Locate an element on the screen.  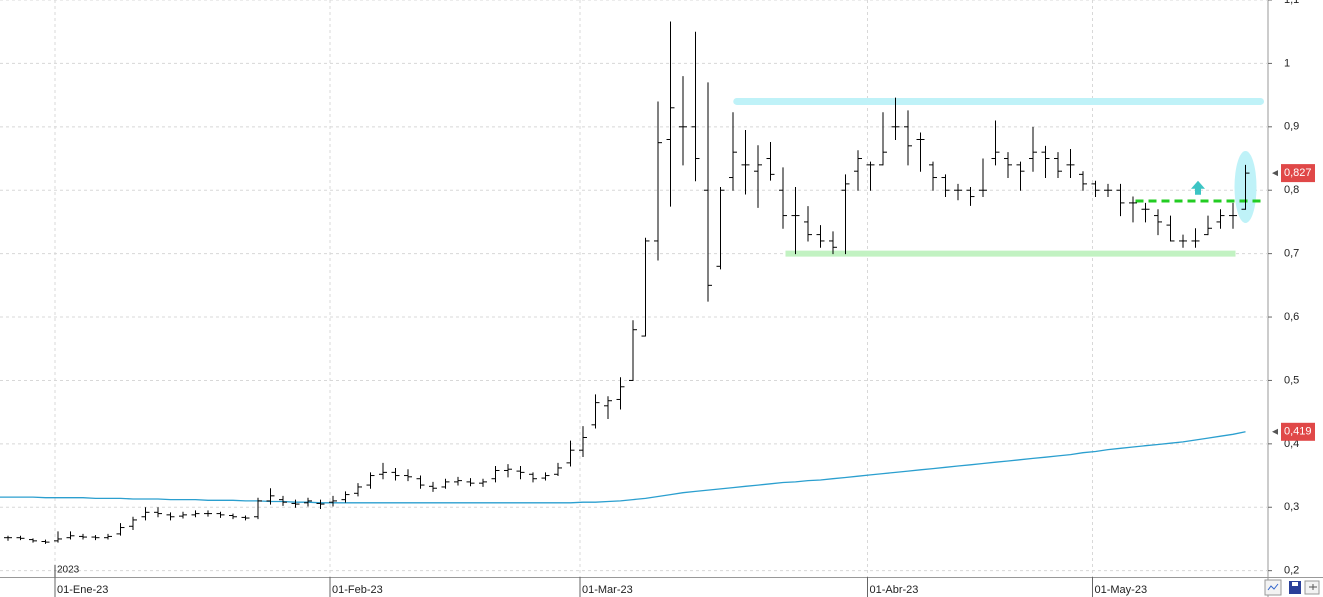
price-tag-label: 0,419 is located at coordinates (1298, 432).